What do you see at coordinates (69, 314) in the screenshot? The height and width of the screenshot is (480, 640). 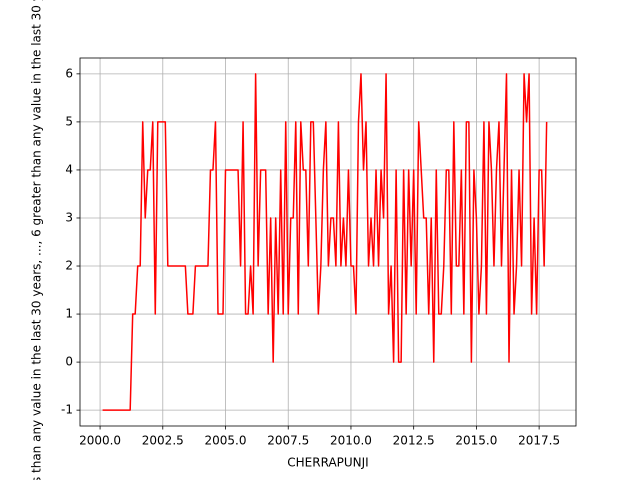 I see `y-tick-label: 1` at bounding box center [69, 314].